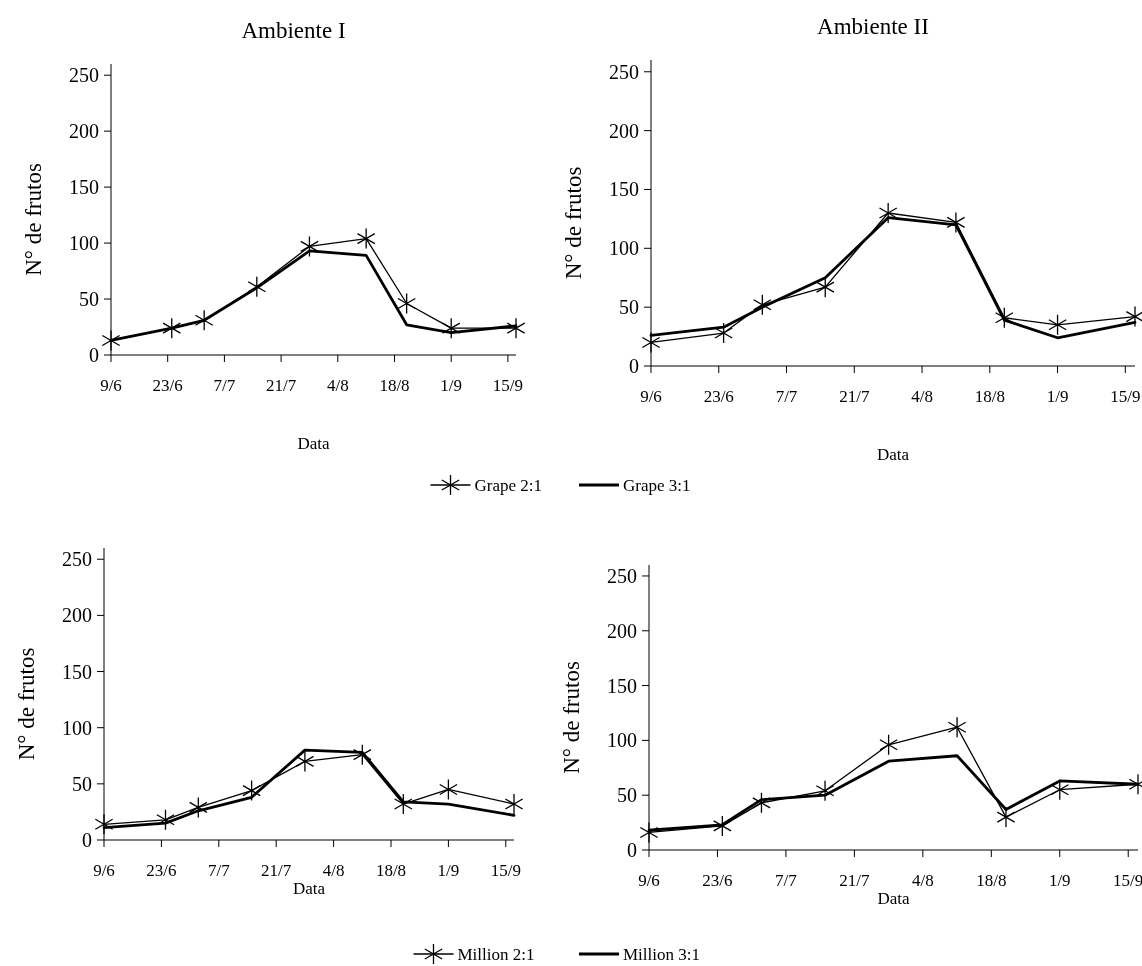  I want to click on chart-title: Ambiente I, so click(293, 30).